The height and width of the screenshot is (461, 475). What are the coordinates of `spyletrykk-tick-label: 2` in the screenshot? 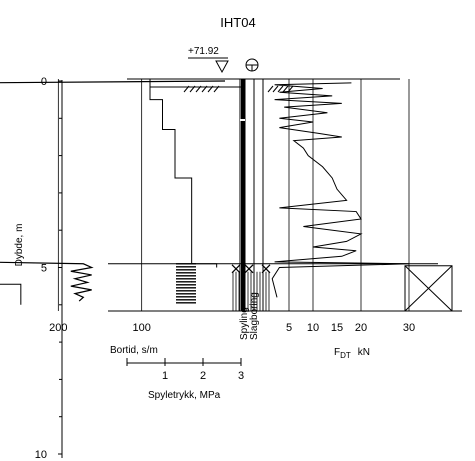 It's located at (203, 376).